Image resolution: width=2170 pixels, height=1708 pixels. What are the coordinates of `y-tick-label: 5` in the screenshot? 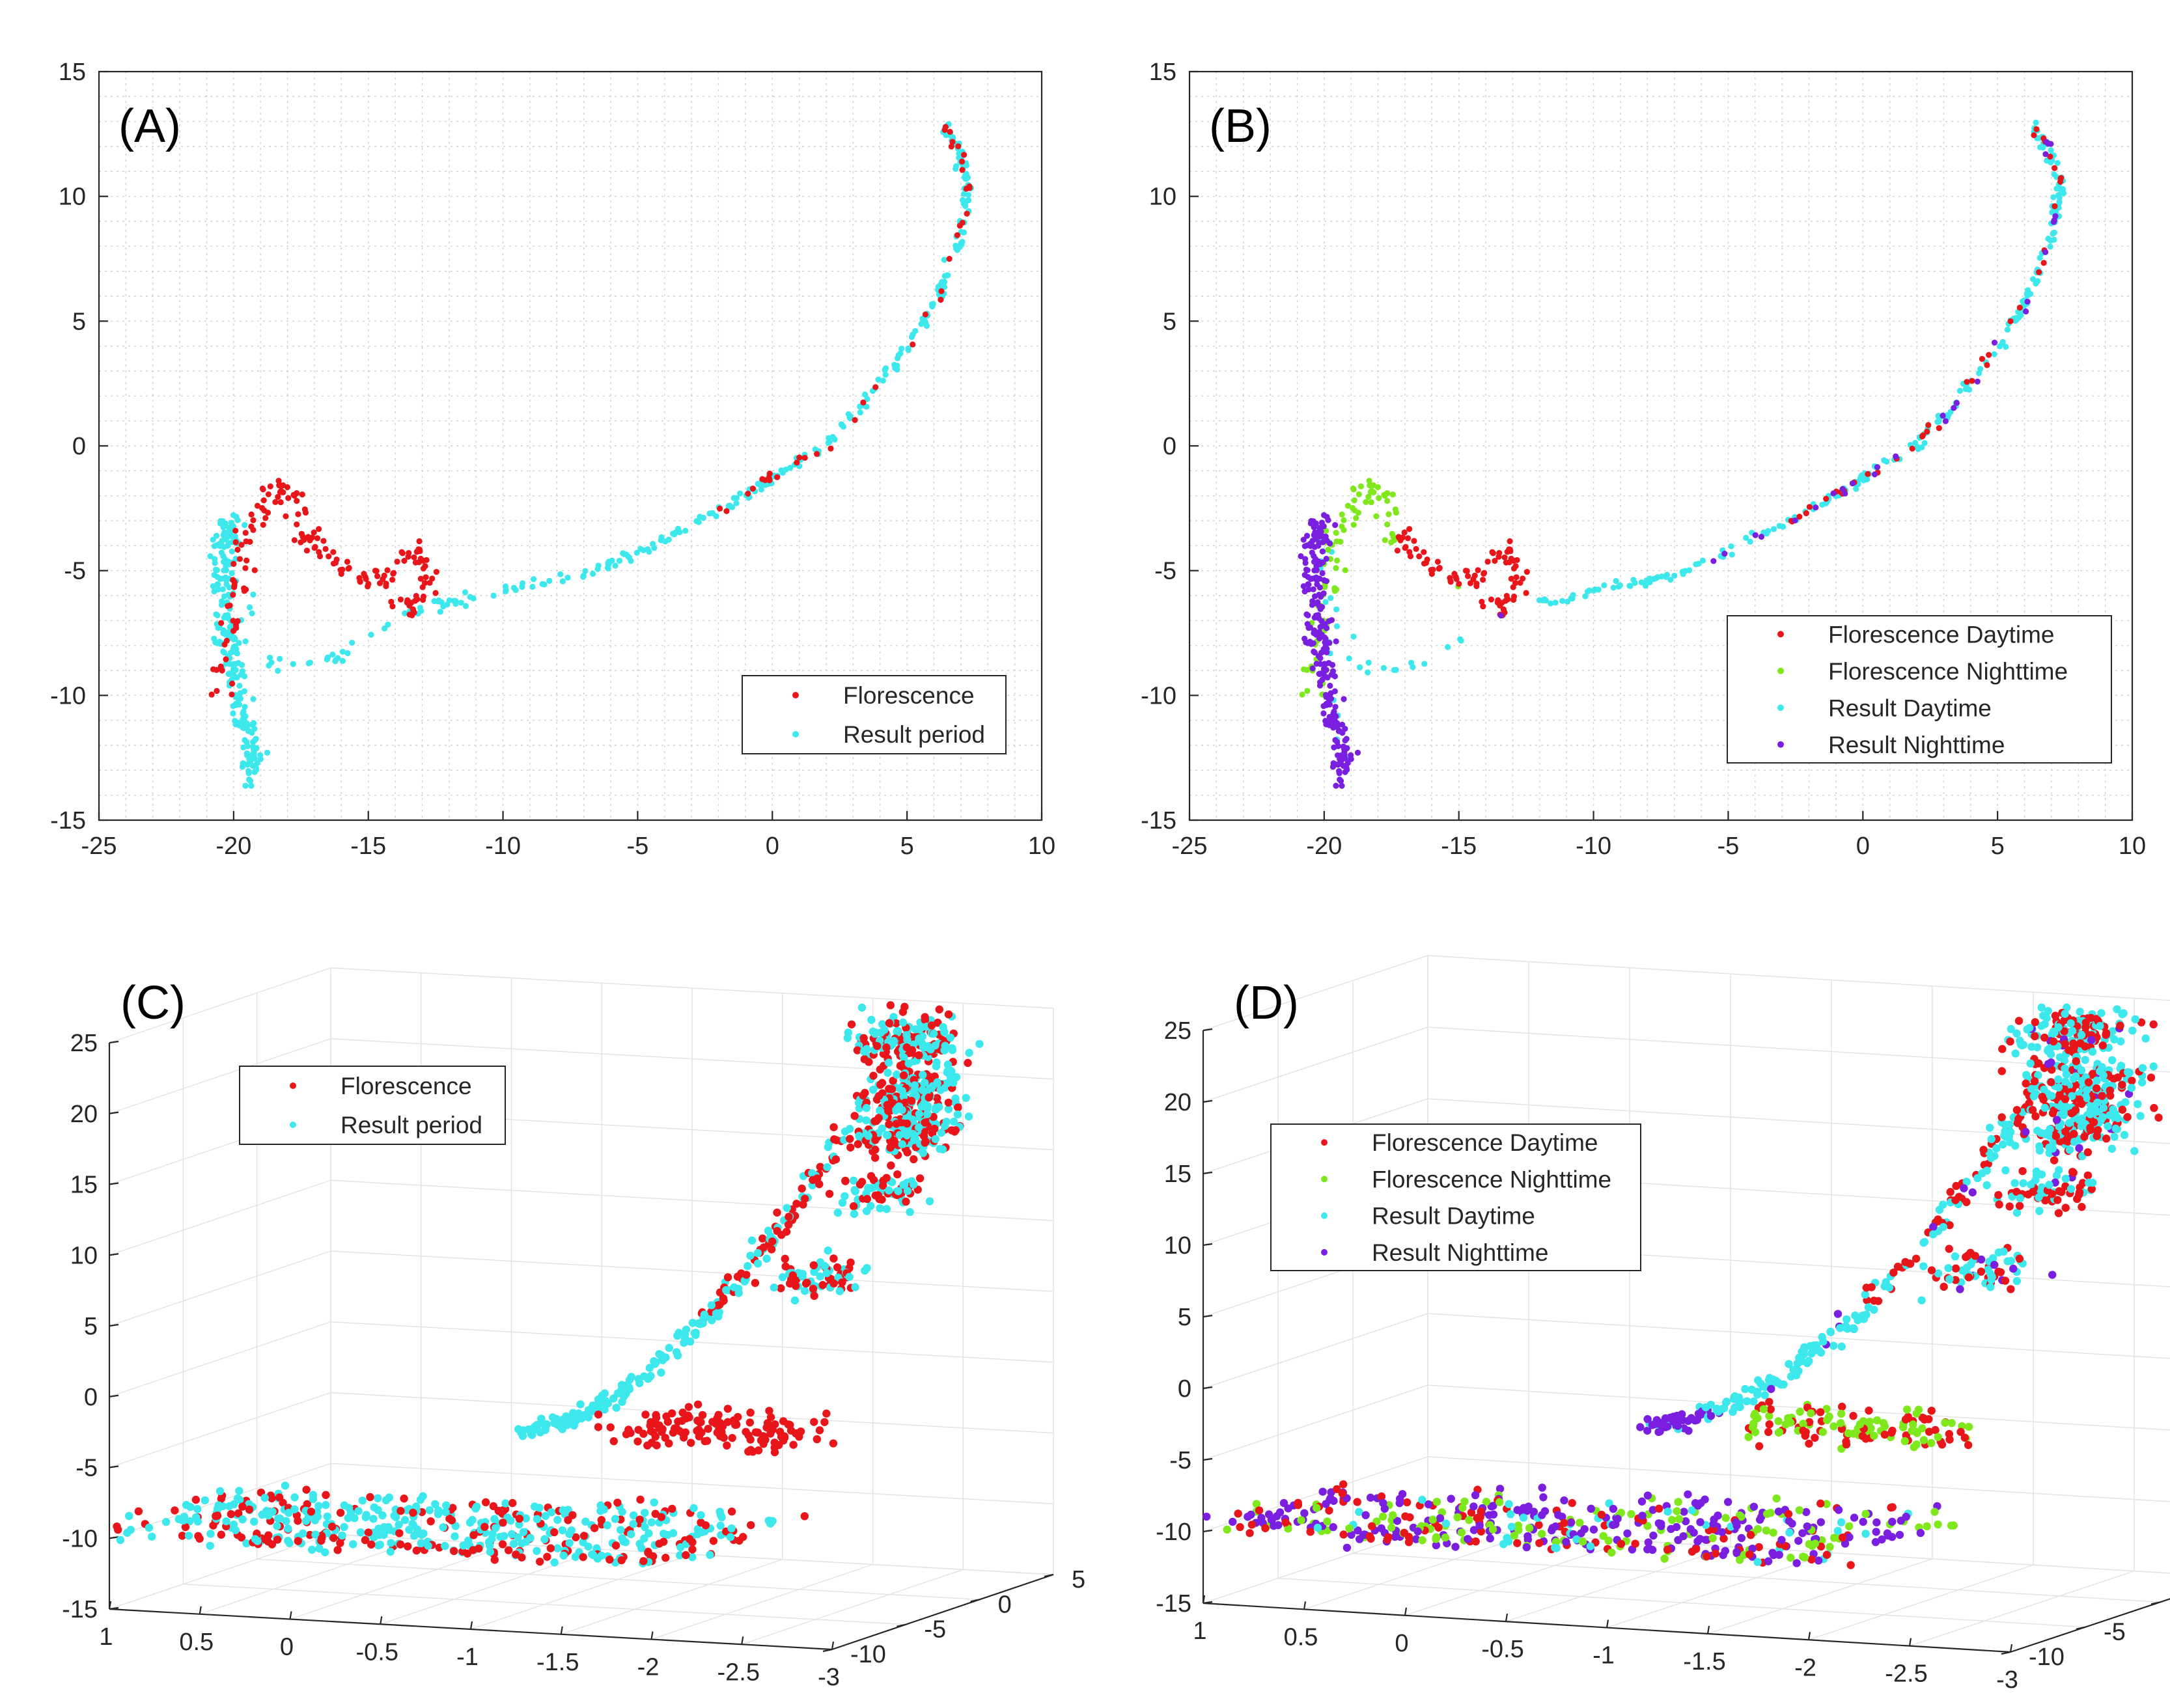 It's located at (1170, 321).